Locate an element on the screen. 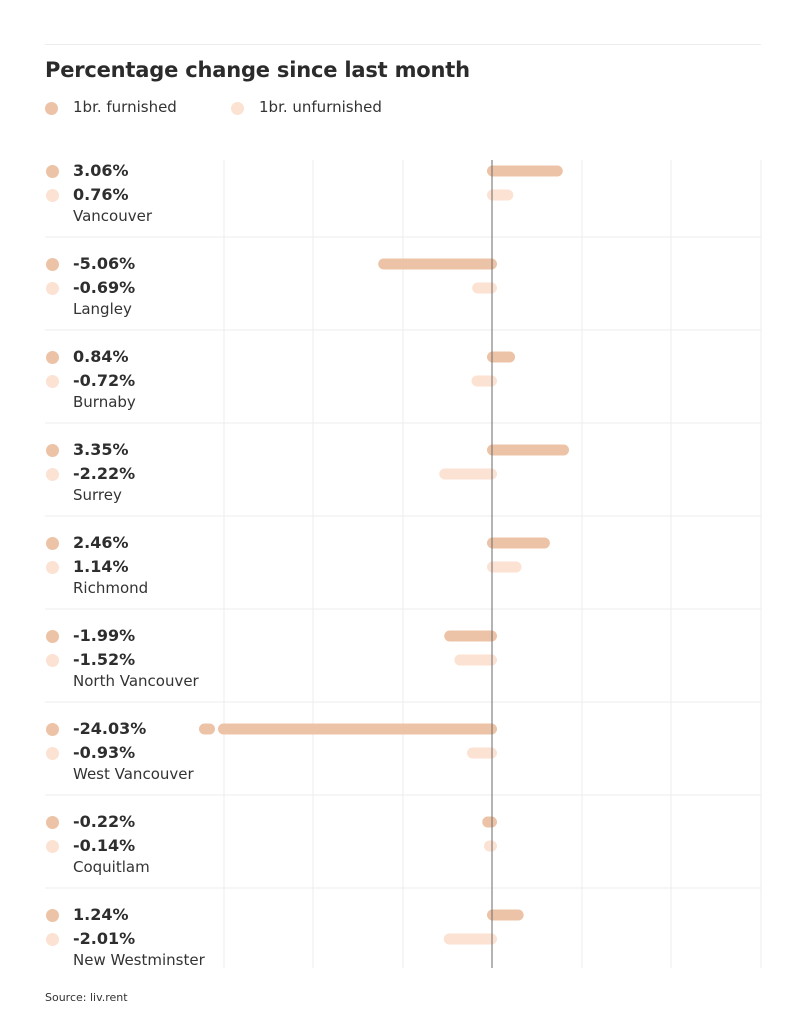 Image resolution: width=805 pixels, height=1024 pixels. category-label: Richmond is located at coordinates (111, 588).